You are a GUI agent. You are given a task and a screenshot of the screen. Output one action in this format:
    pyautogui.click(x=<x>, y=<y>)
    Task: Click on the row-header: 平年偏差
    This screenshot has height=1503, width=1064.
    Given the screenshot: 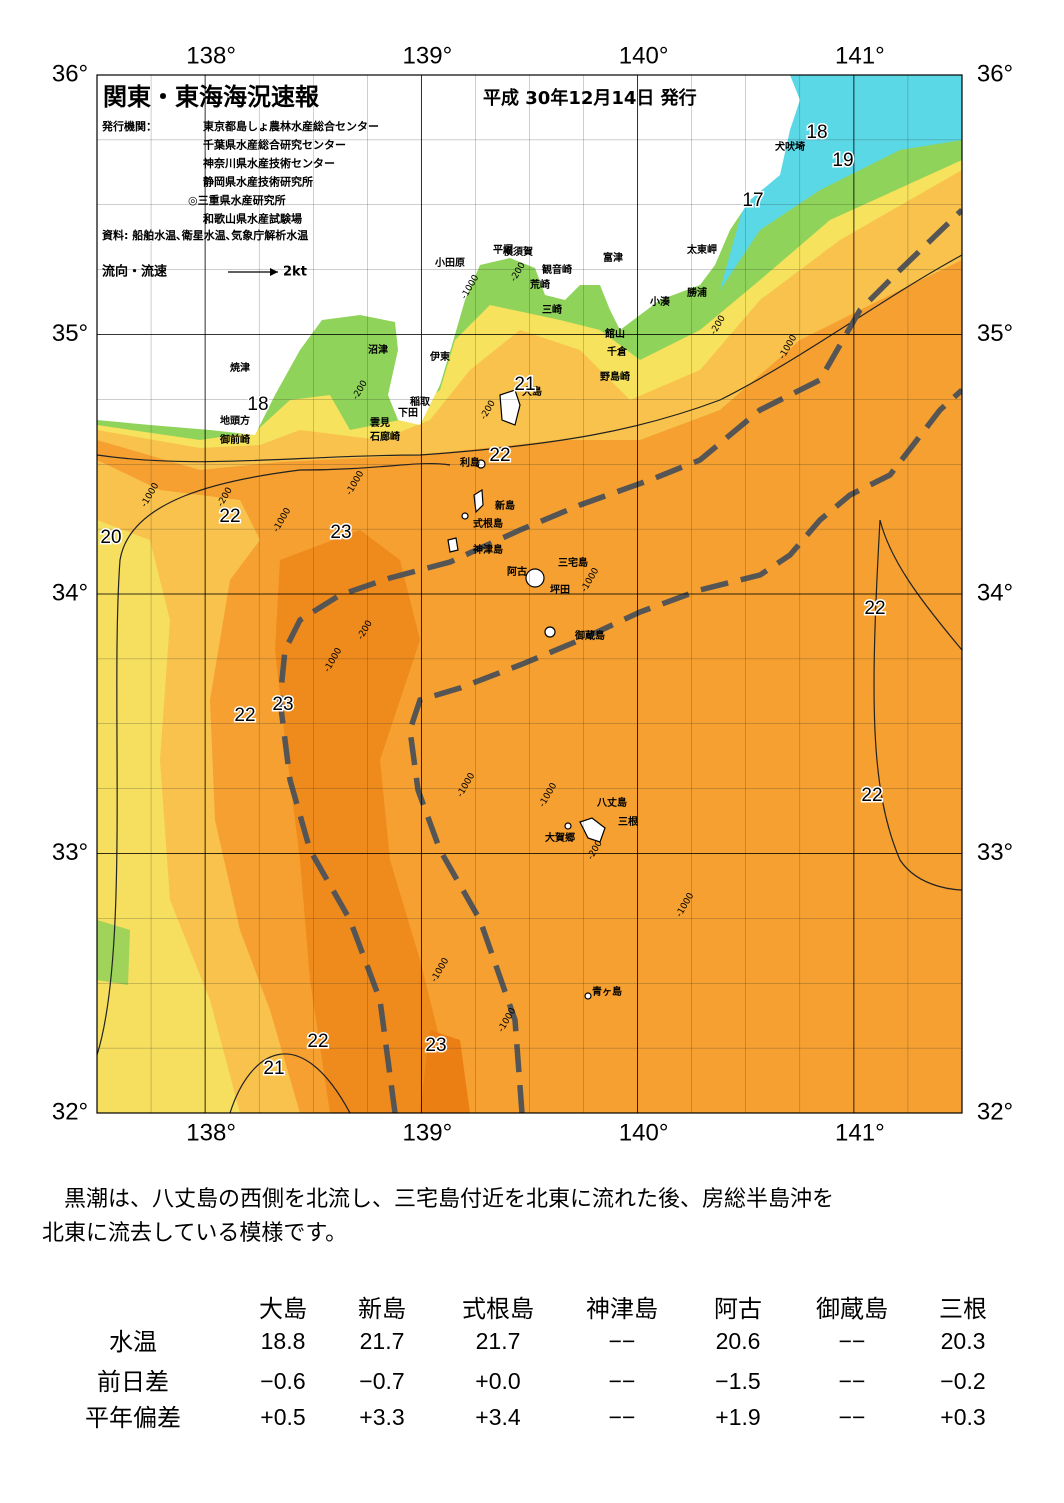 What is the action you would take?
    pyautogui.click(x=133, y=1418)
    